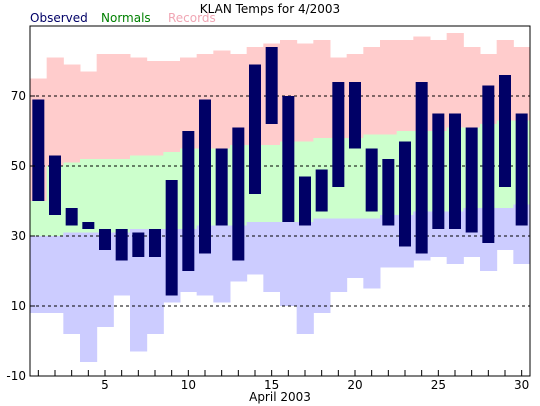 The height and width of the screenshot is (406, 540). Describe the element at coordinates (16, 376) in the screenshot. I see `y-tick-label: -10` at that location.